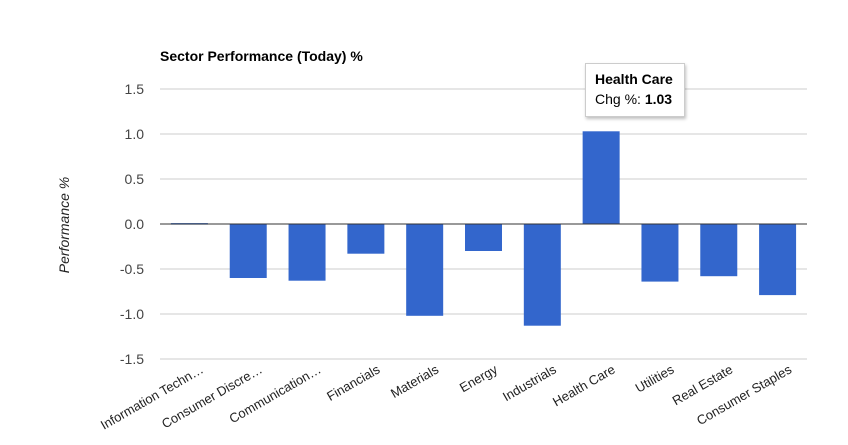 The height and width of the screenshot is (445, 848). What do you see at coordinates (655, 378) in the screenshot?
I see `x-tick-label: Utilities` at bounding box center [655, 378].